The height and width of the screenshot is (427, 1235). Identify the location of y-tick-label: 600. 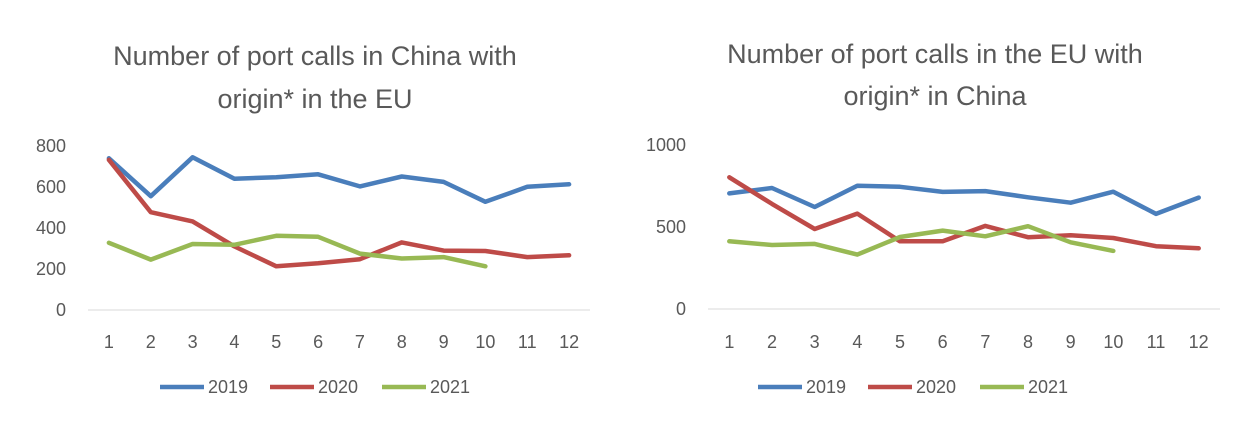
(51, 187).